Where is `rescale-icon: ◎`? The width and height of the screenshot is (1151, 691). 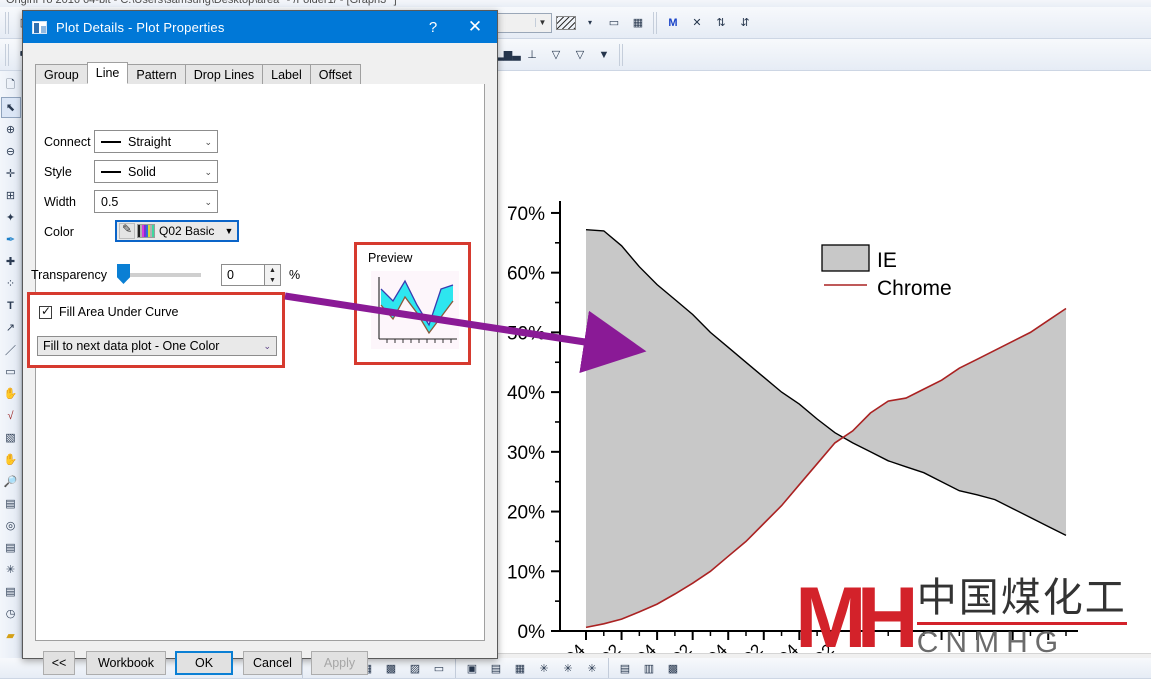 rescale-icon: ◎ is located at coordinates (10, 526).